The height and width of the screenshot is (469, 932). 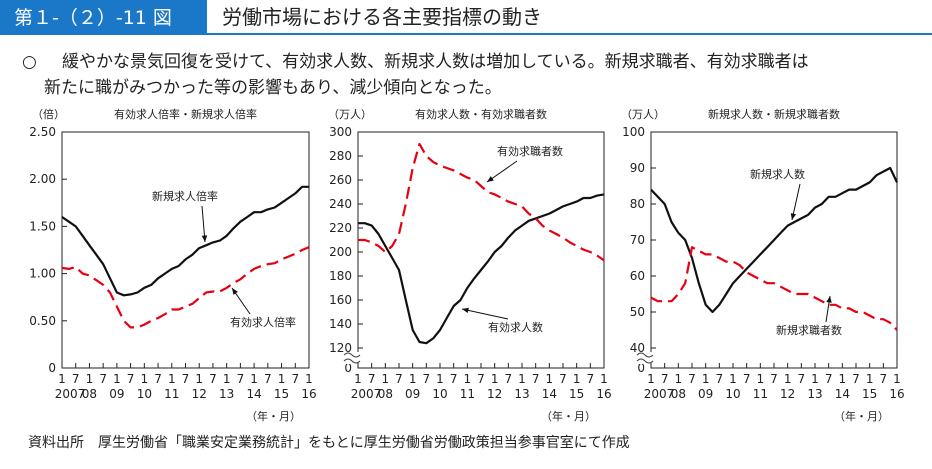 What do you see at coordinates (340, 180) in the screenshot?
I see `y-tick-label: 260` at bounding box center [340, 180].